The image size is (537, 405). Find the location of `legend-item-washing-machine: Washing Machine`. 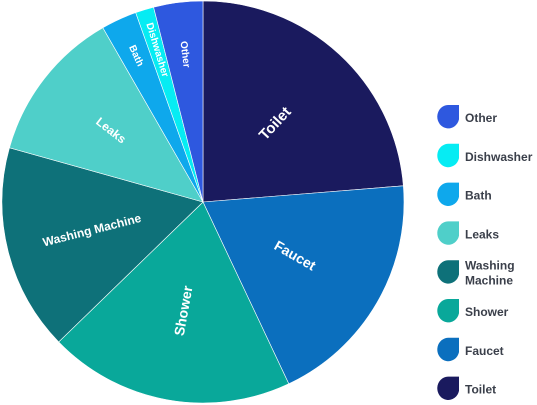

legend-item-washing-machine: Washing Machine is located at coordinates (476, 273).